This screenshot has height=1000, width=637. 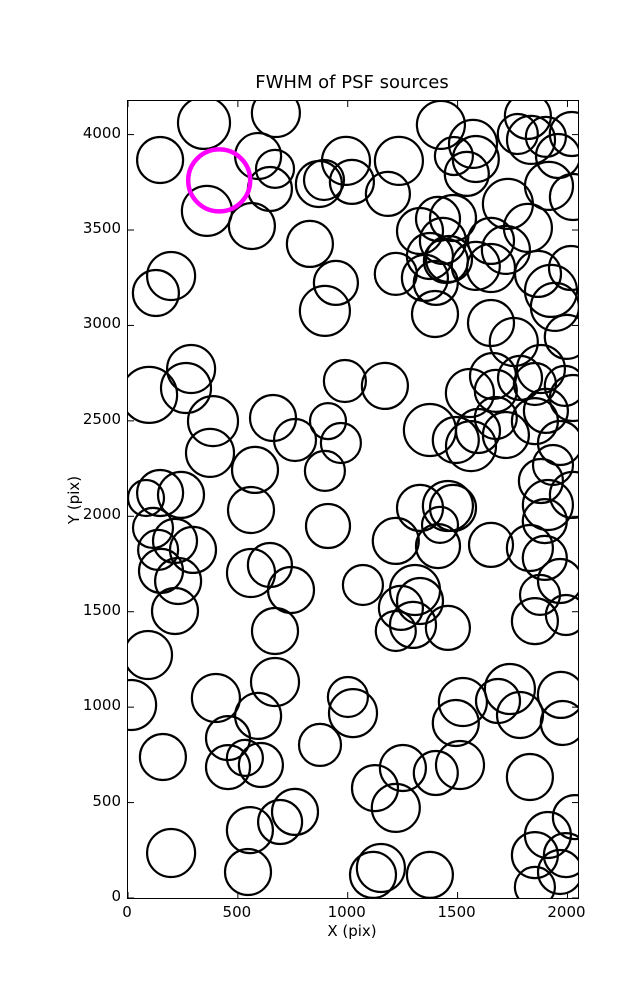 I want to click on y-tick-label: 1000, so click(x=101, y=705).